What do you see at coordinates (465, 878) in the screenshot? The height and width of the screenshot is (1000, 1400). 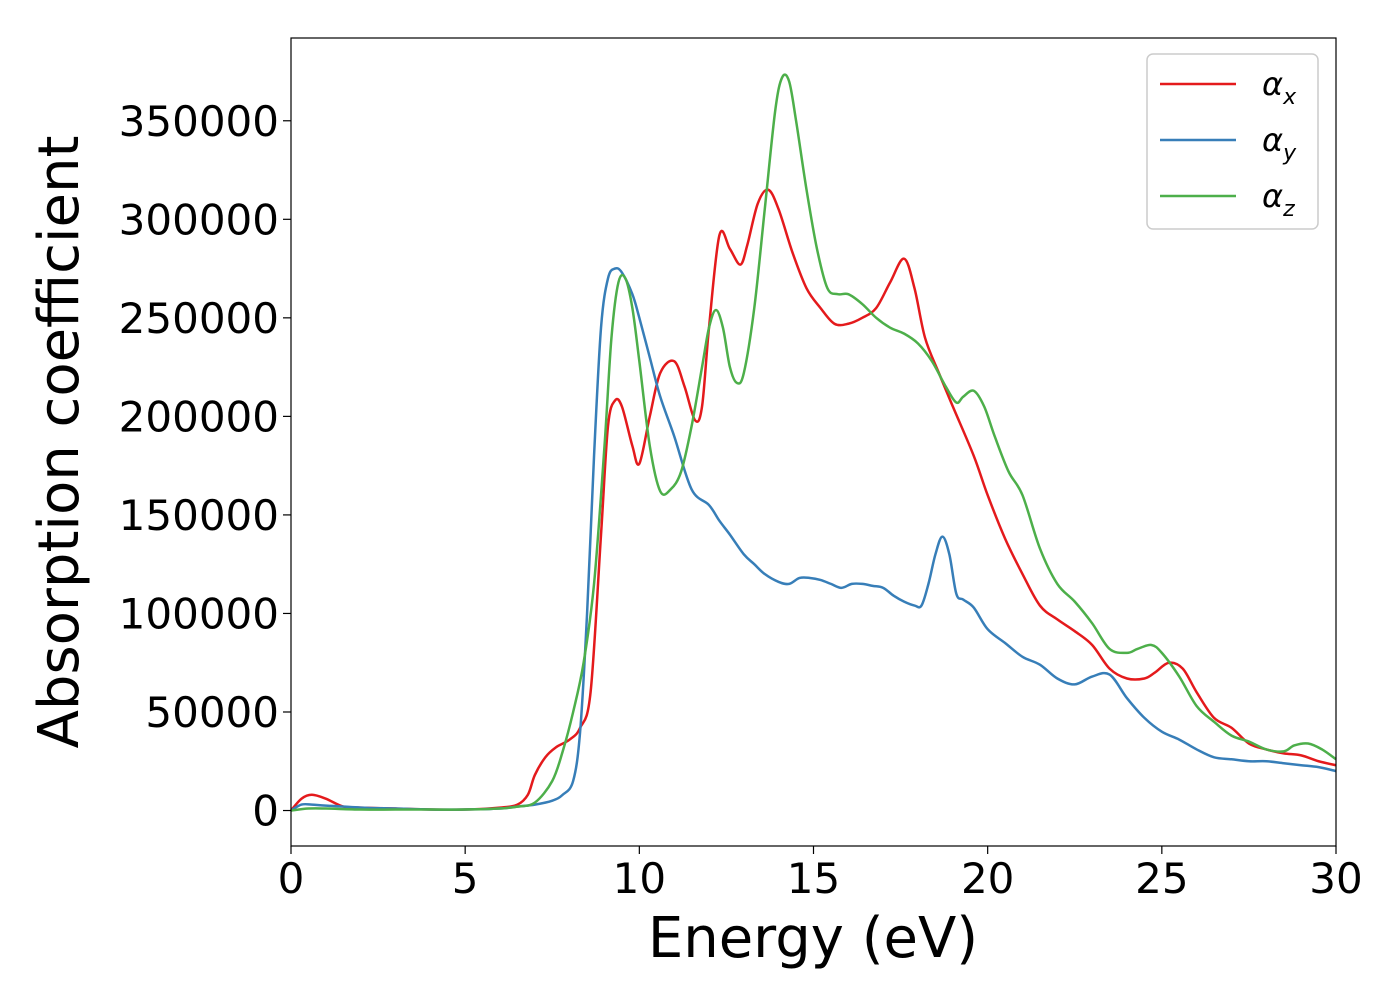 I see `x-tick-label: 5` at bounding box center [465, 878].